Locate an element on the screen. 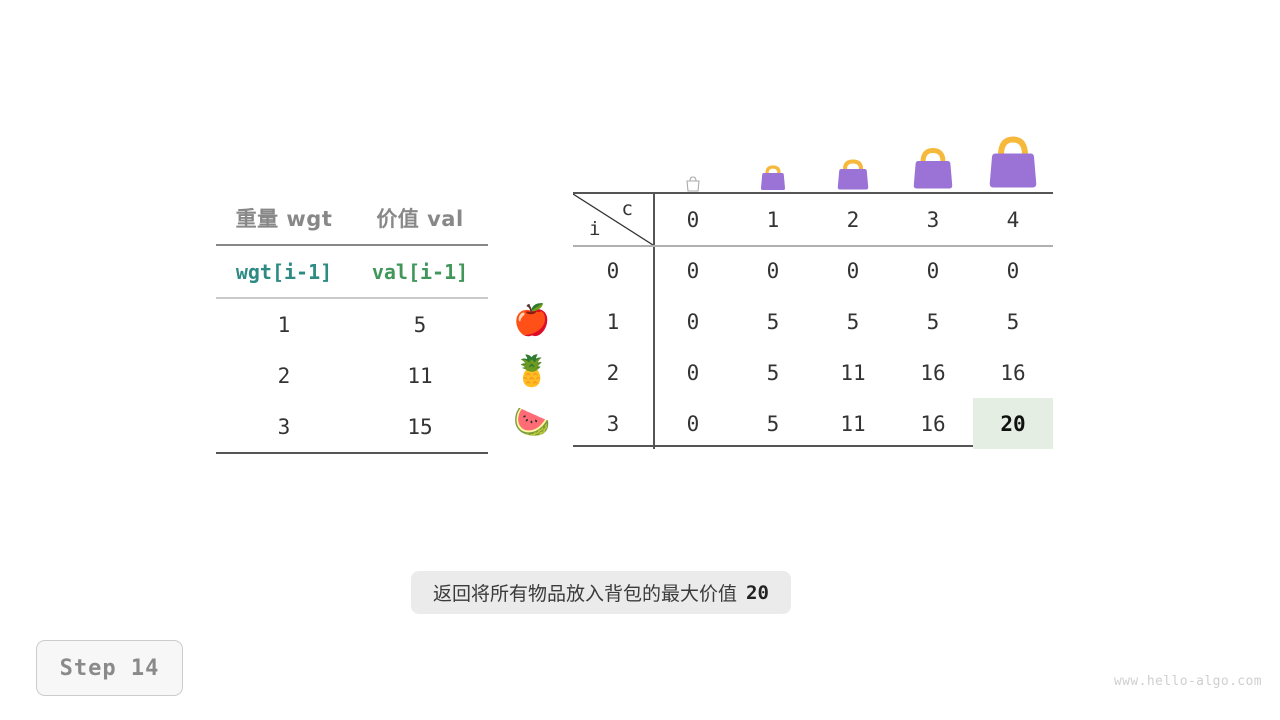  table-row: 3 15 is located at coordinates (352, 427).